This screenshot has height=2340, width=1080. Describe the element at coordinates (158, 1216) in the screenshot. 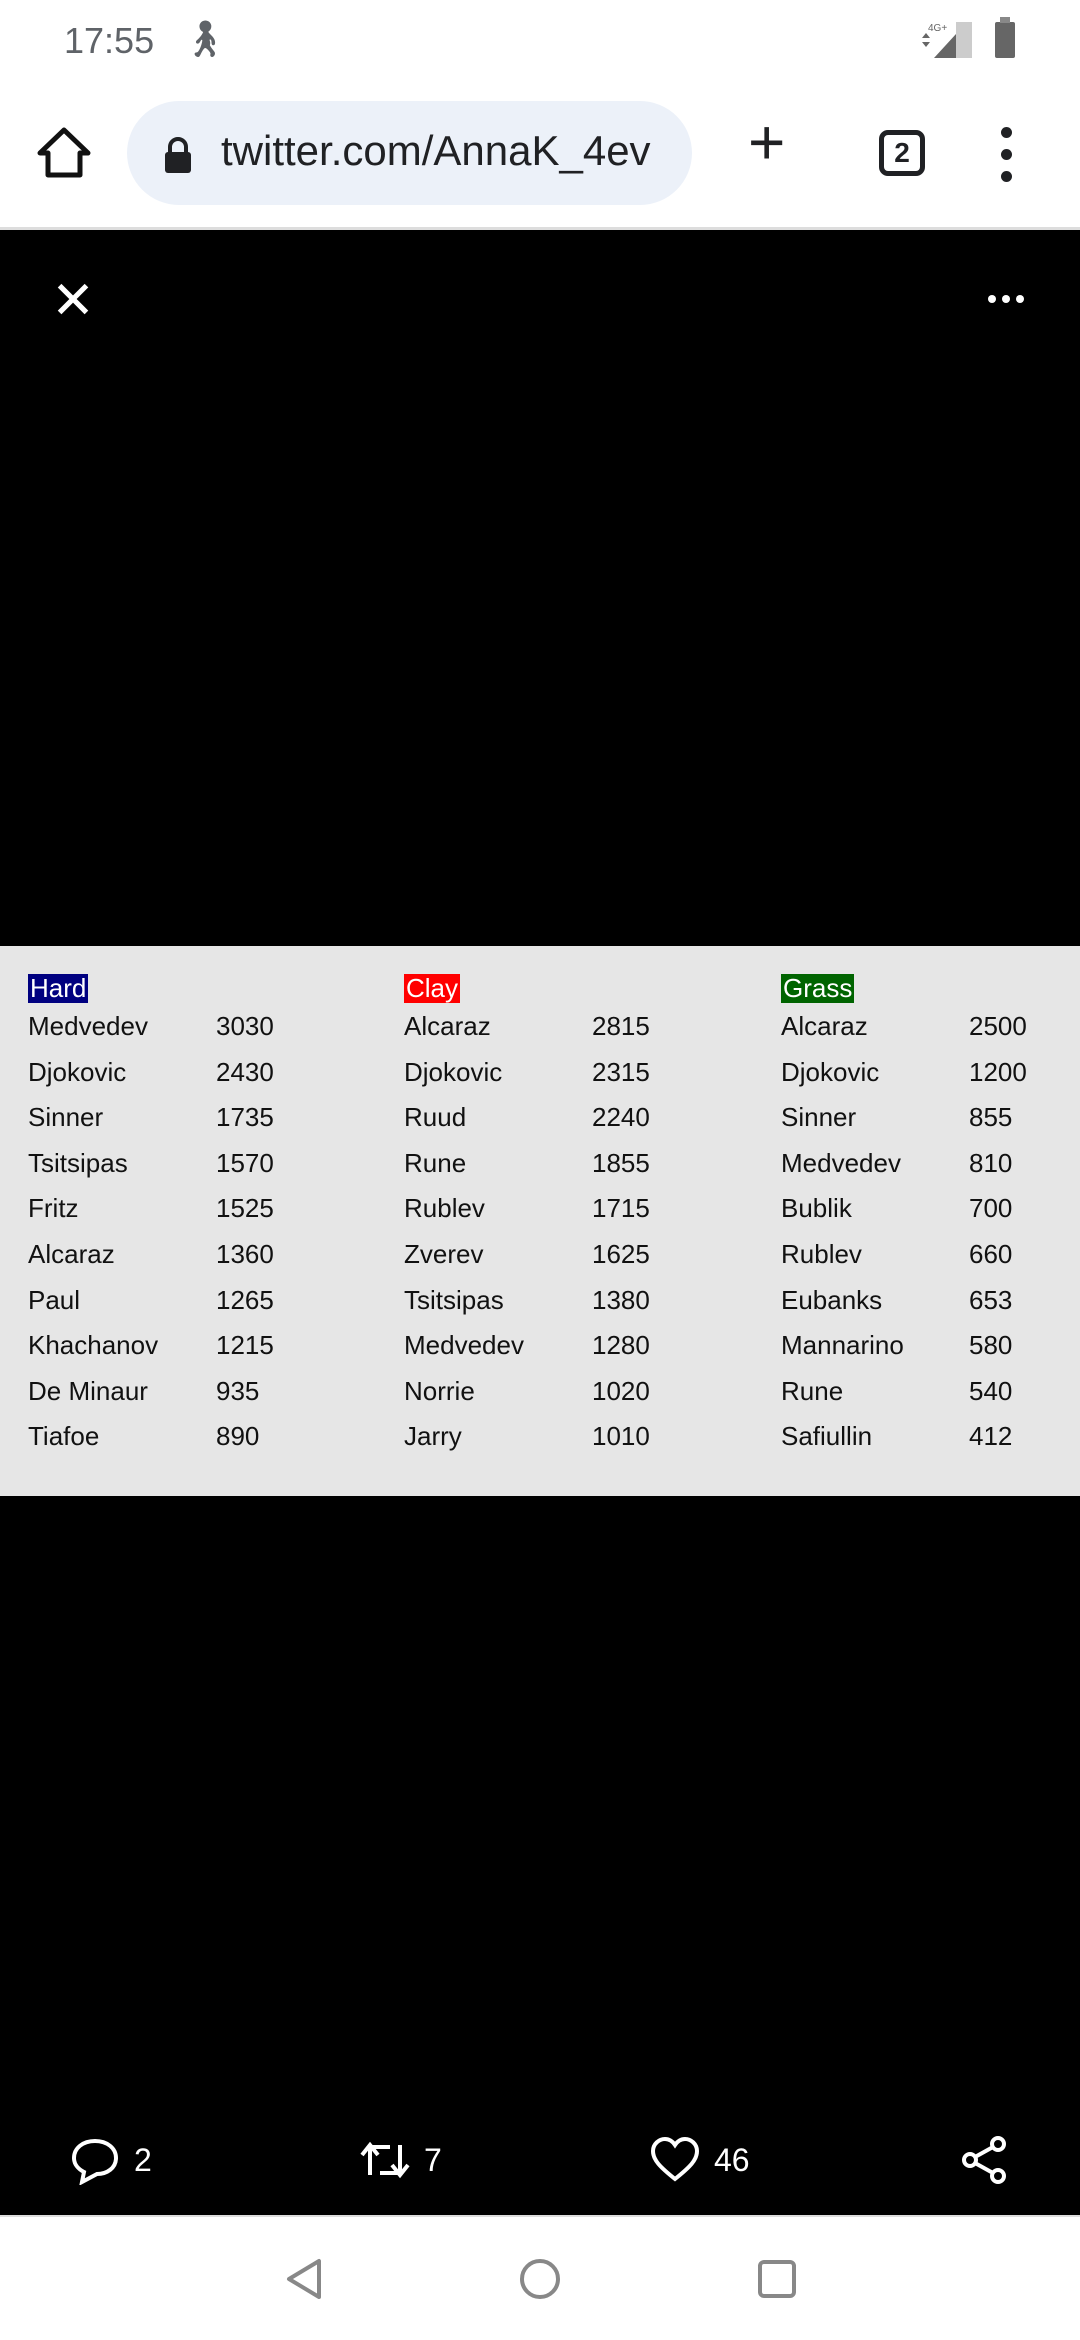

I see `table-row: Fritz 1525` at that location.